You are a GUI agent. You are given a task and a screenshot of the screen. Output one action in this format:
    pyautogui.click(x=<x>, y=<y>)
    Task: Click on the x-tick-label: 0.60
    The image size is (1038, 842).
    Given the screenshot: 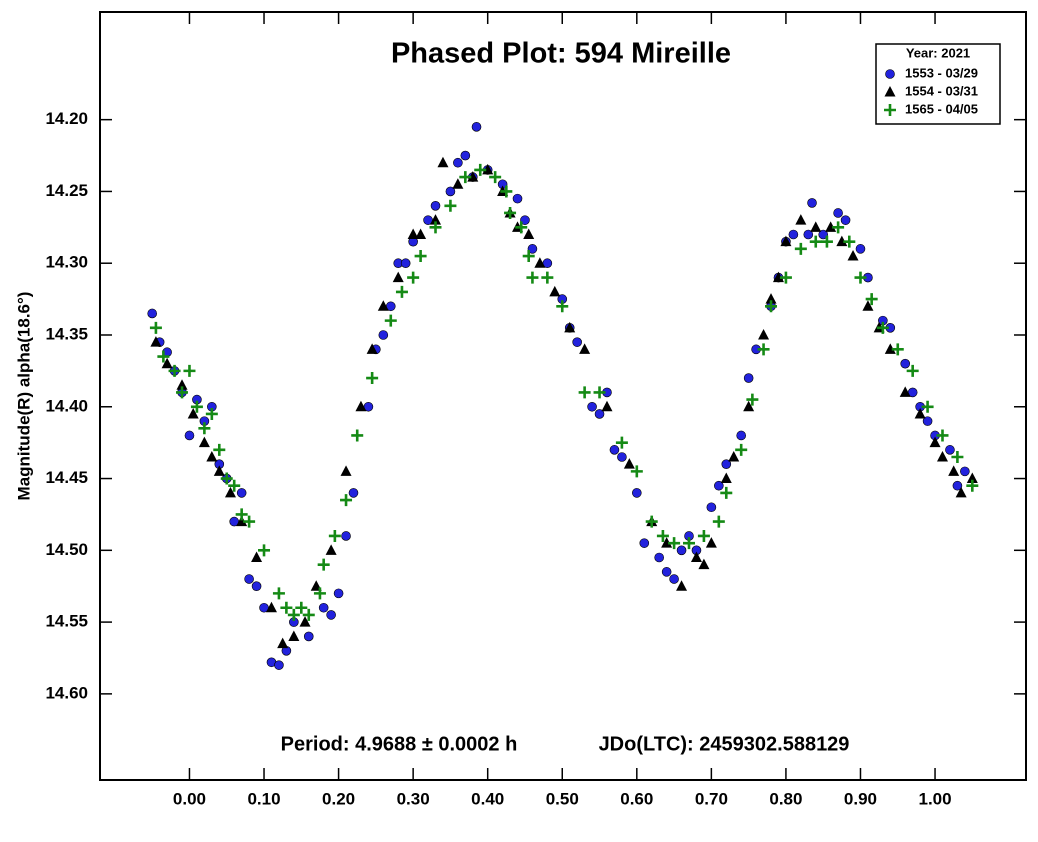 What is the action you would take?
    pyautogui.click(x=636, y=798)
    